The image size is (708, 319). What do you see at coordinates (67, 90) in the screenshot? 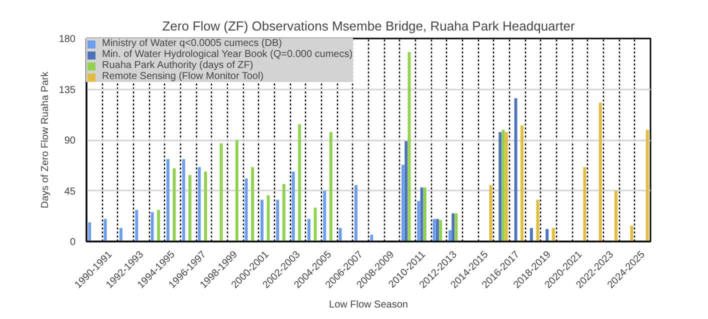
I see `y-tick-label: 135` at bounding box center [67, 90].